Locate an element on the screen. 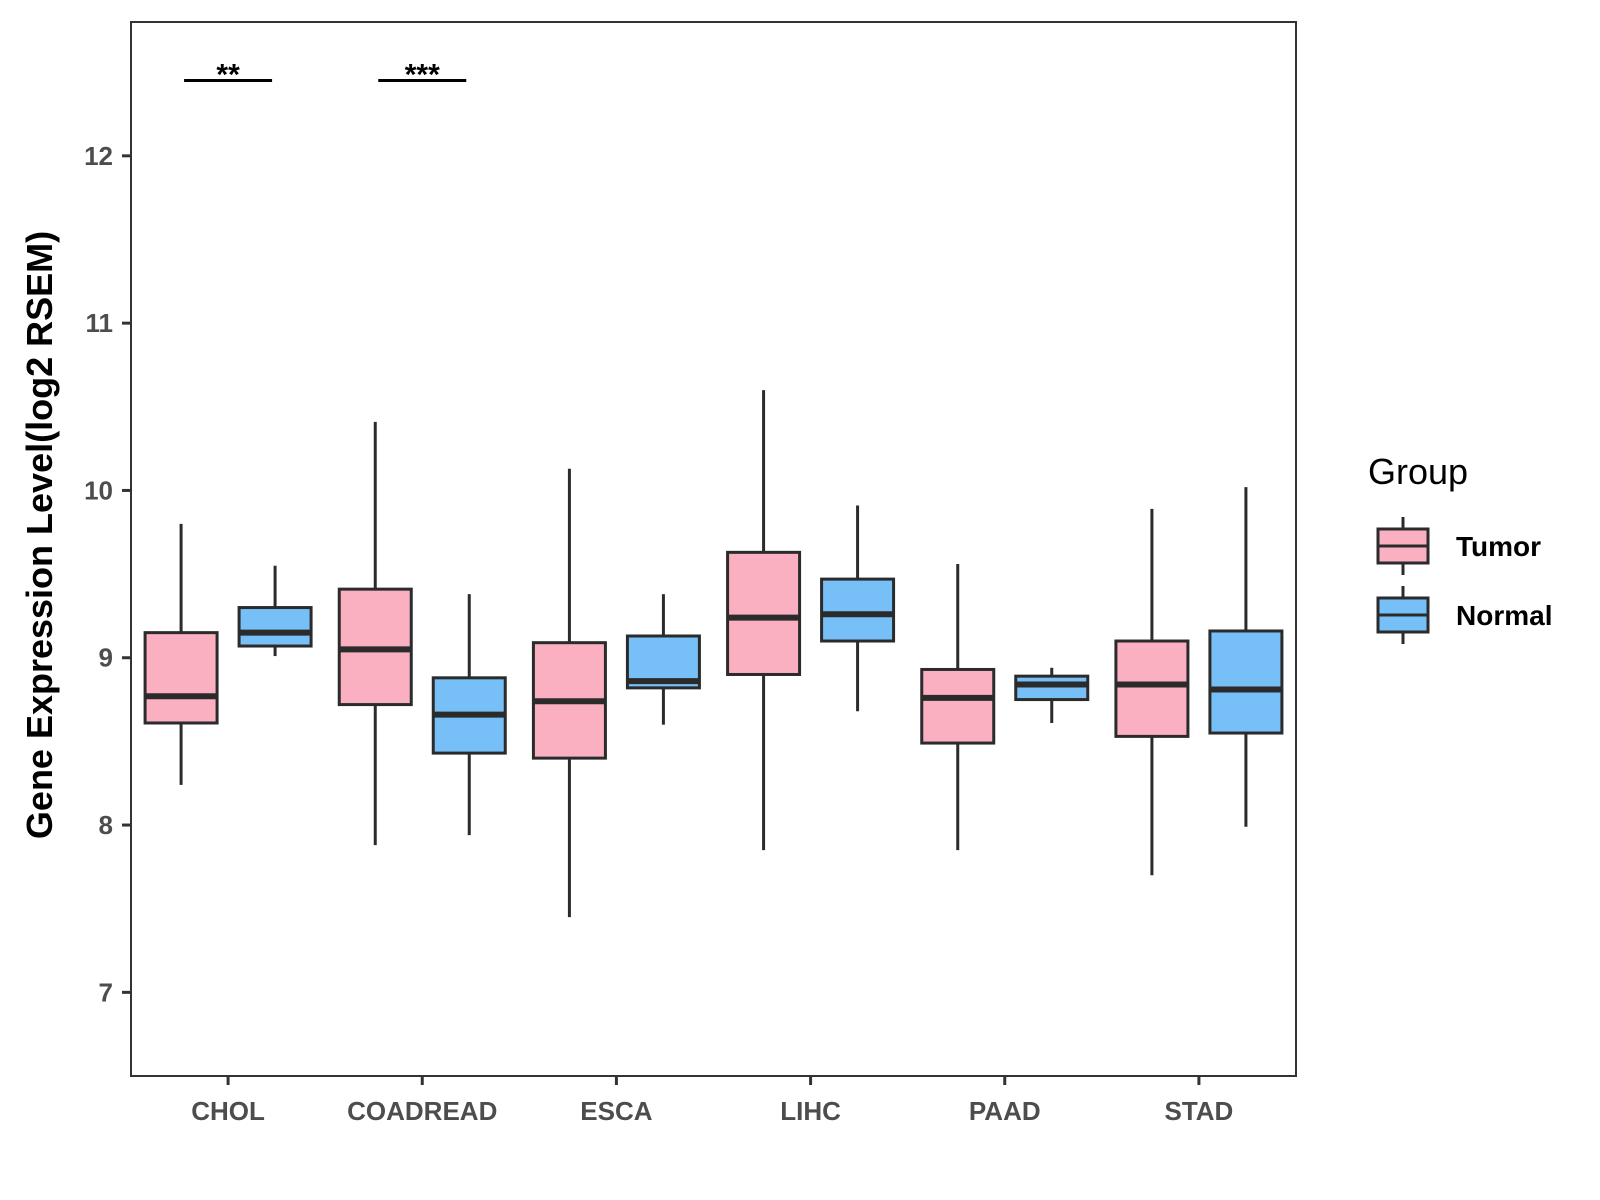 This screenshot has height=1200, width=1600. box-normal-chol is located at coordinates (275, 611).